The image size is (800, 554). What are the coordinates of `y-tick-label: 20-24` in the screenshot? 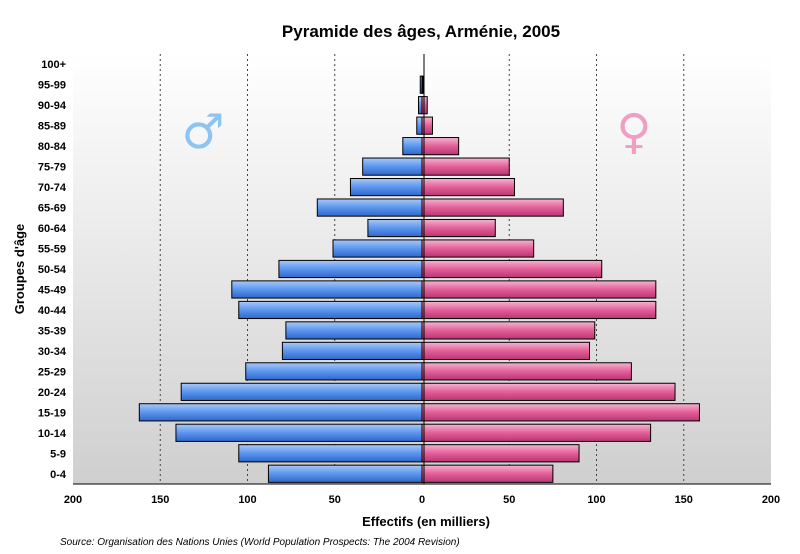 It's located at (52, 393).